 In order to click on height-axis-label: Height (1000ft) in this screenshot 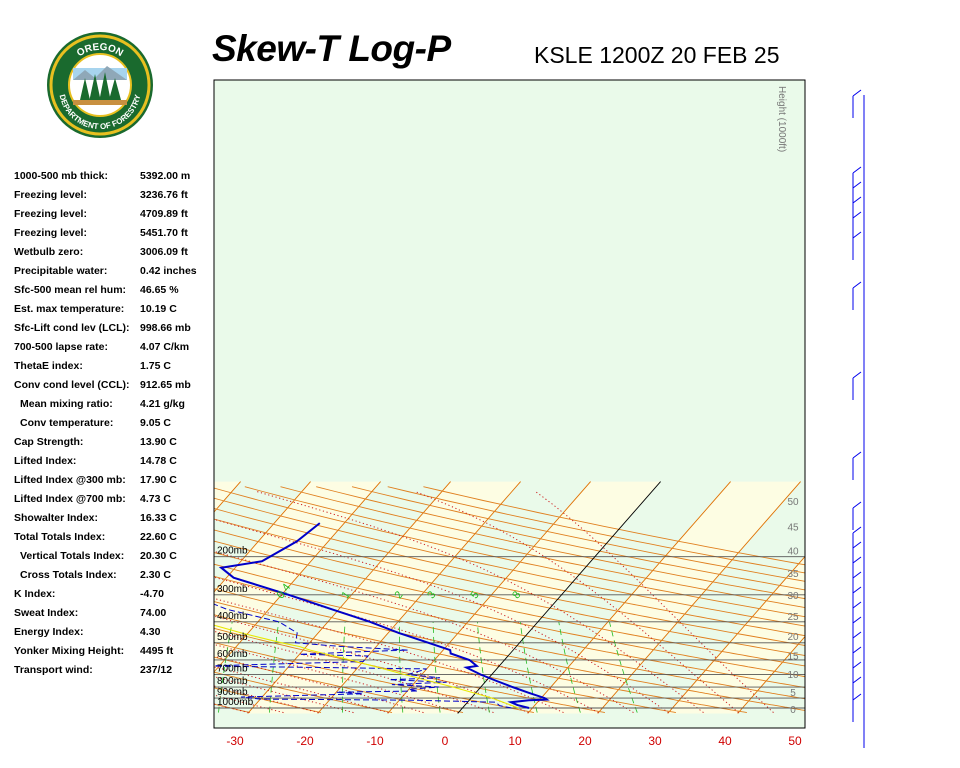, I will do `click(781, 119)`.